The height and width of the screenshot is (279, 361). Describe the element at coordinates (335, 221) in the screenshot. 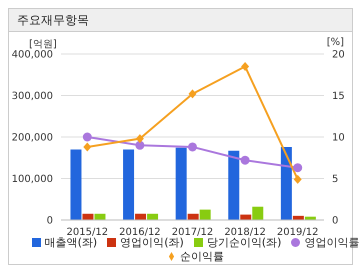

I see `y2-tick-label: 0` at that location.